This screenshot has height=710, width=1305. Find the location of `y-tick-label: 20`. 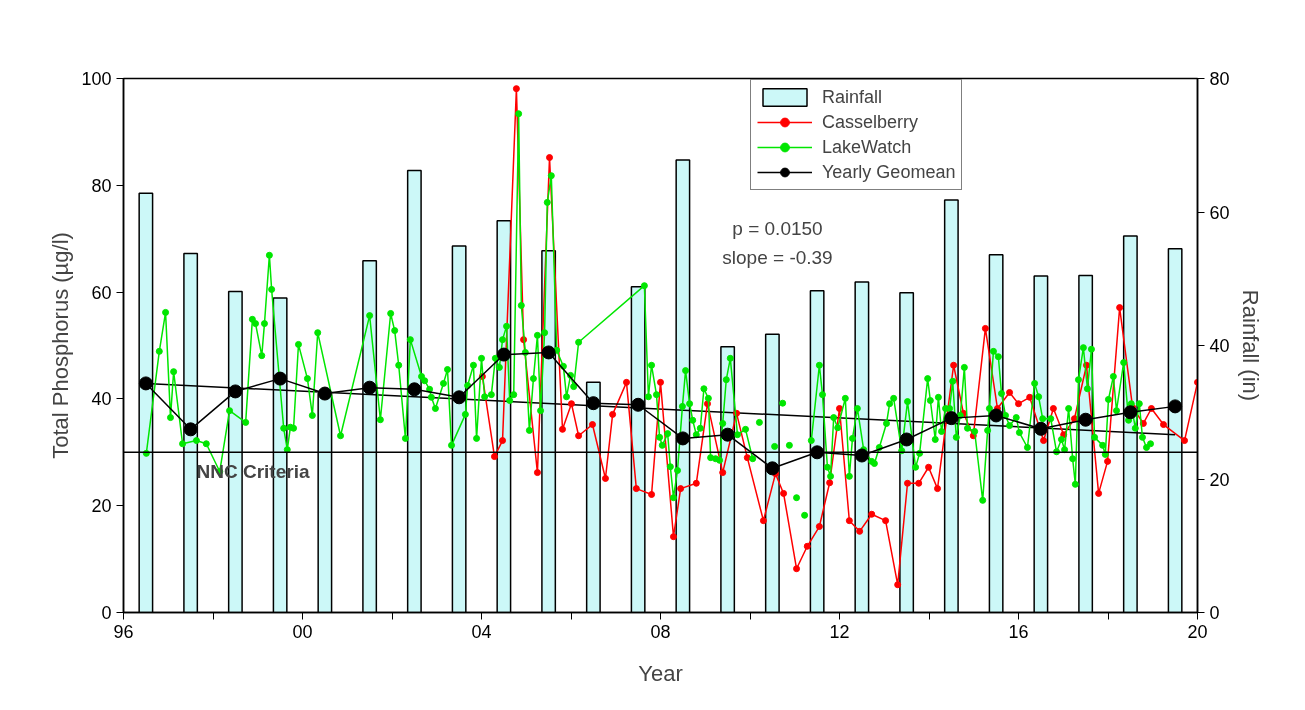

y-tick-label: 20 is located at coordinates (101, 506).